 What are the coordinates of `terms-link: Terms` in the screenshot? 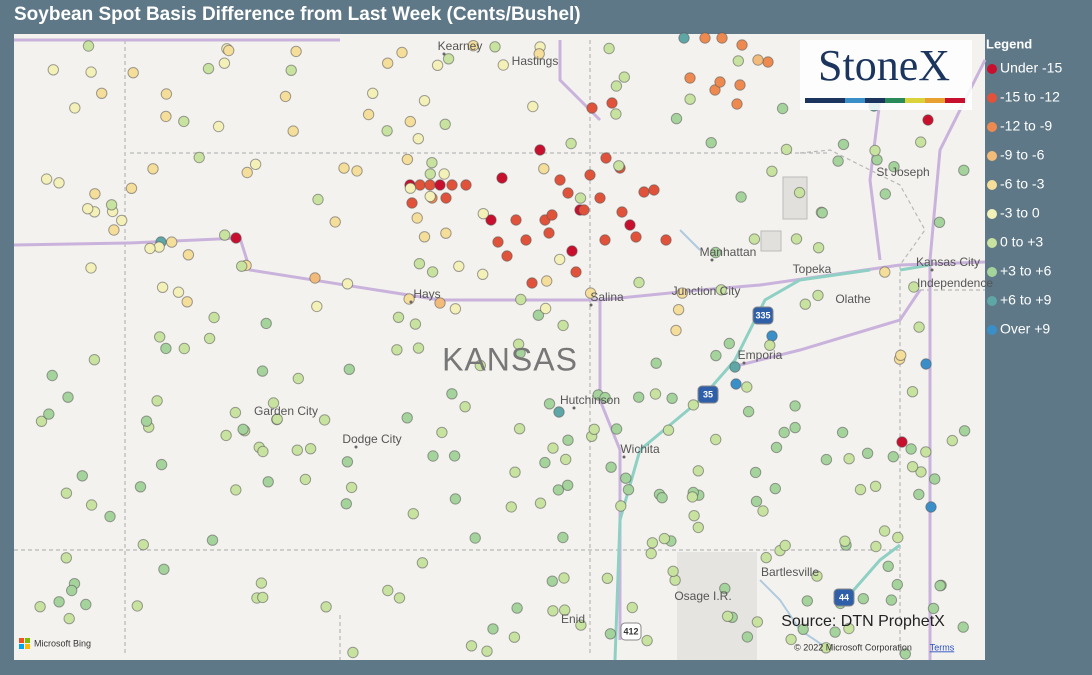 It's located at (942, 647).